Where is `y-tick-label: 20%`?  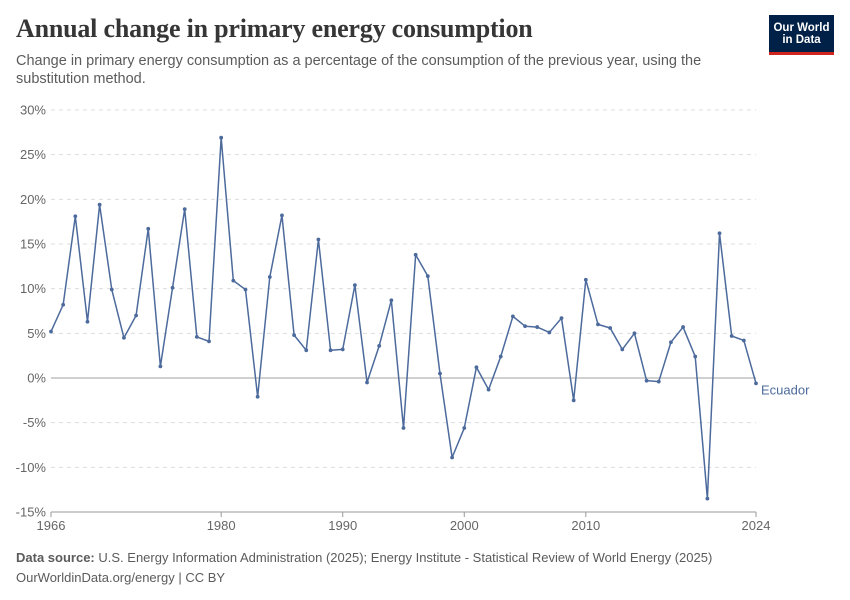
y-tick-label: 20% is located at coordinates (33, 199).